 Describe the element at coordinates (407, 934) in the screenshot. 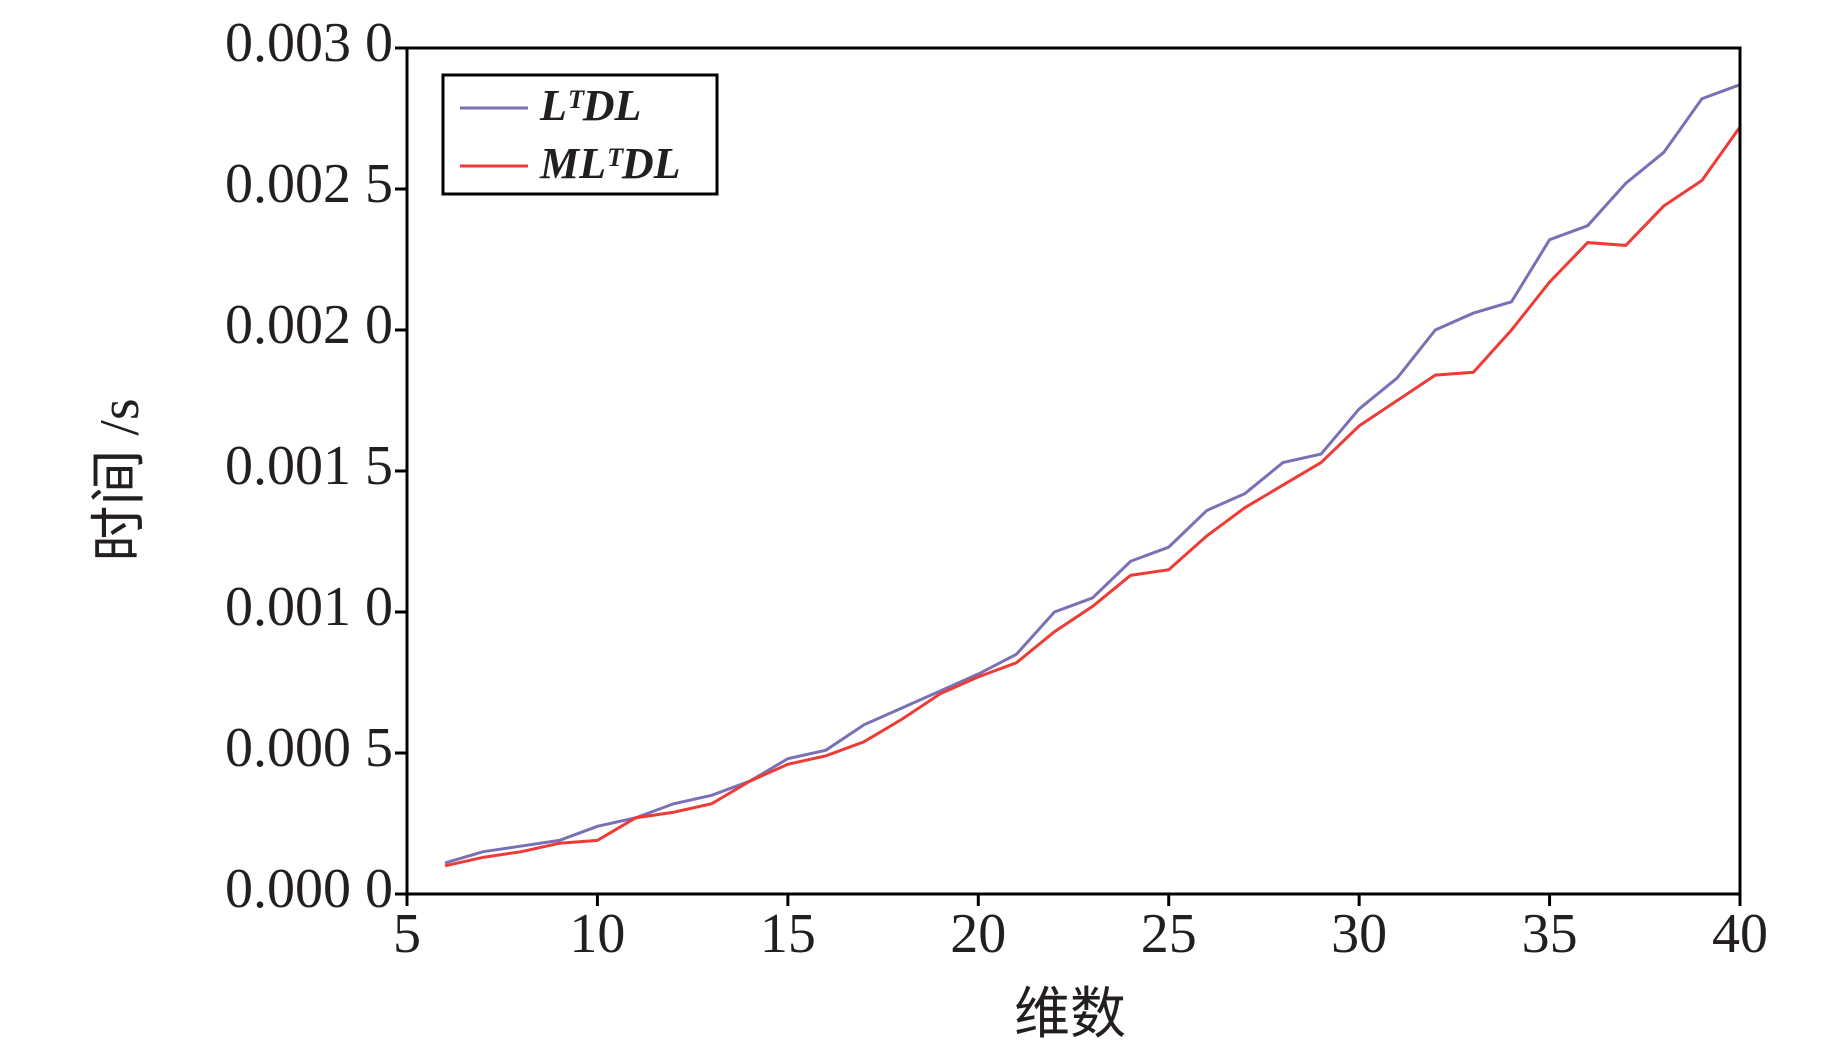

I see `x-tick-label: 5` at that location.